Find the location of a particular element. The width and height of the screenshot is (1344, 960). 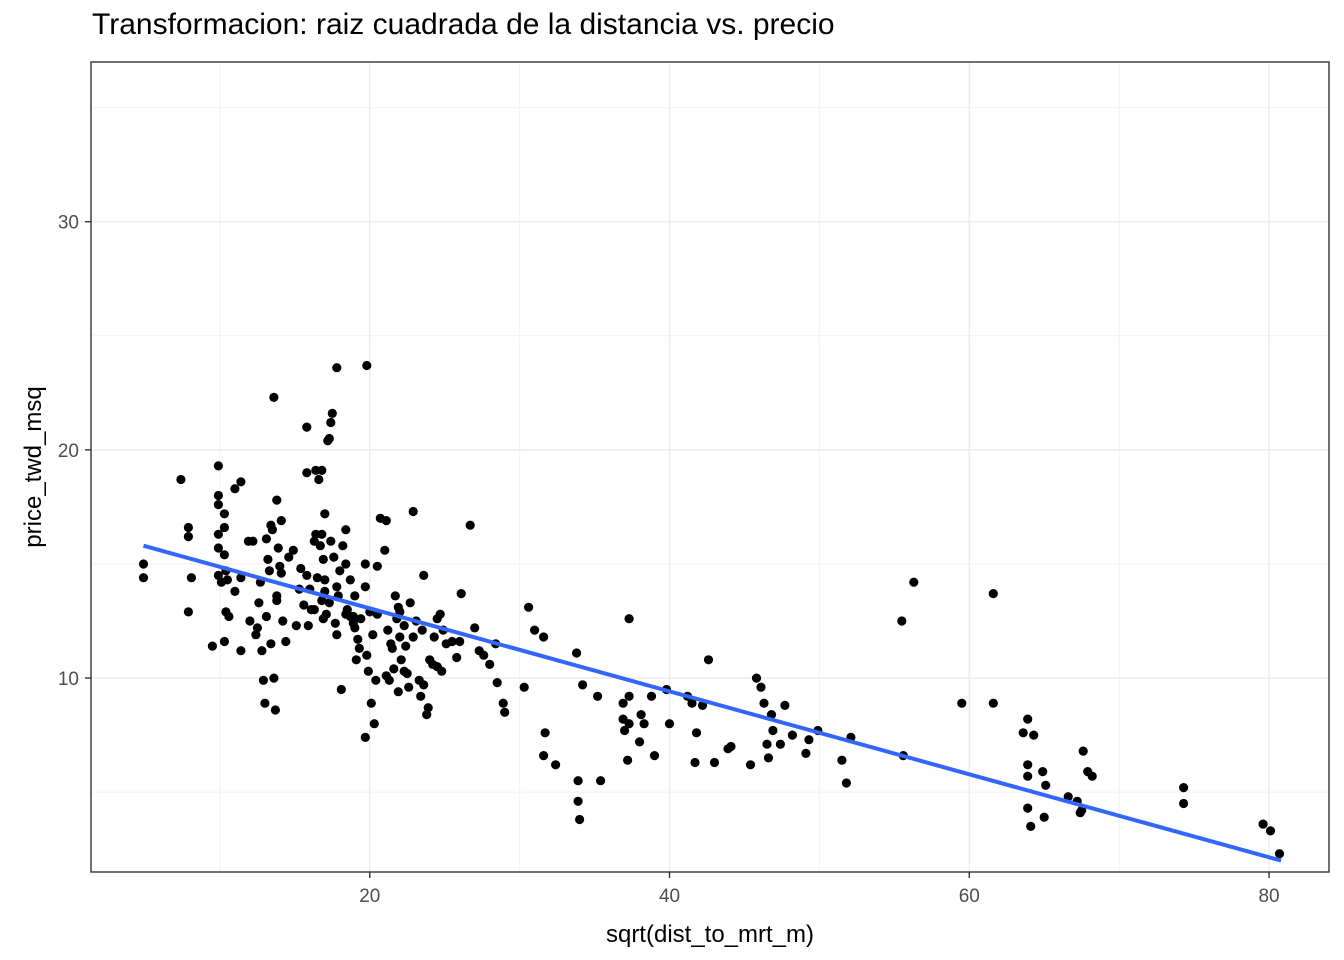

x-axis-title: sqrt(dist_to_mrt_m) is located at coordinates (710, 934).